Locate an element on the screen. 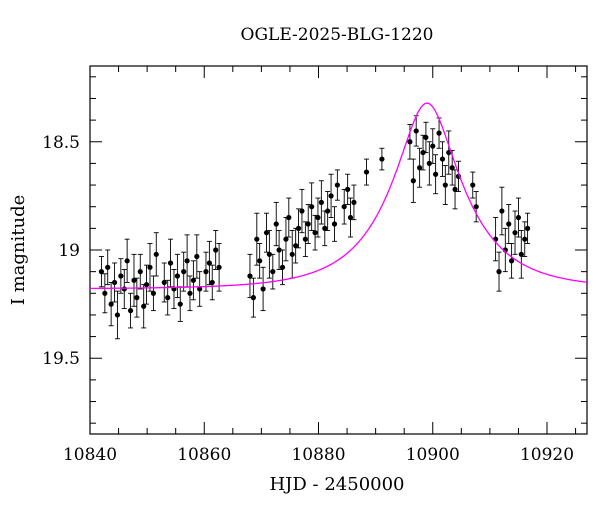  y-axis-label: I magnitude is located at coordinates (18, 250).